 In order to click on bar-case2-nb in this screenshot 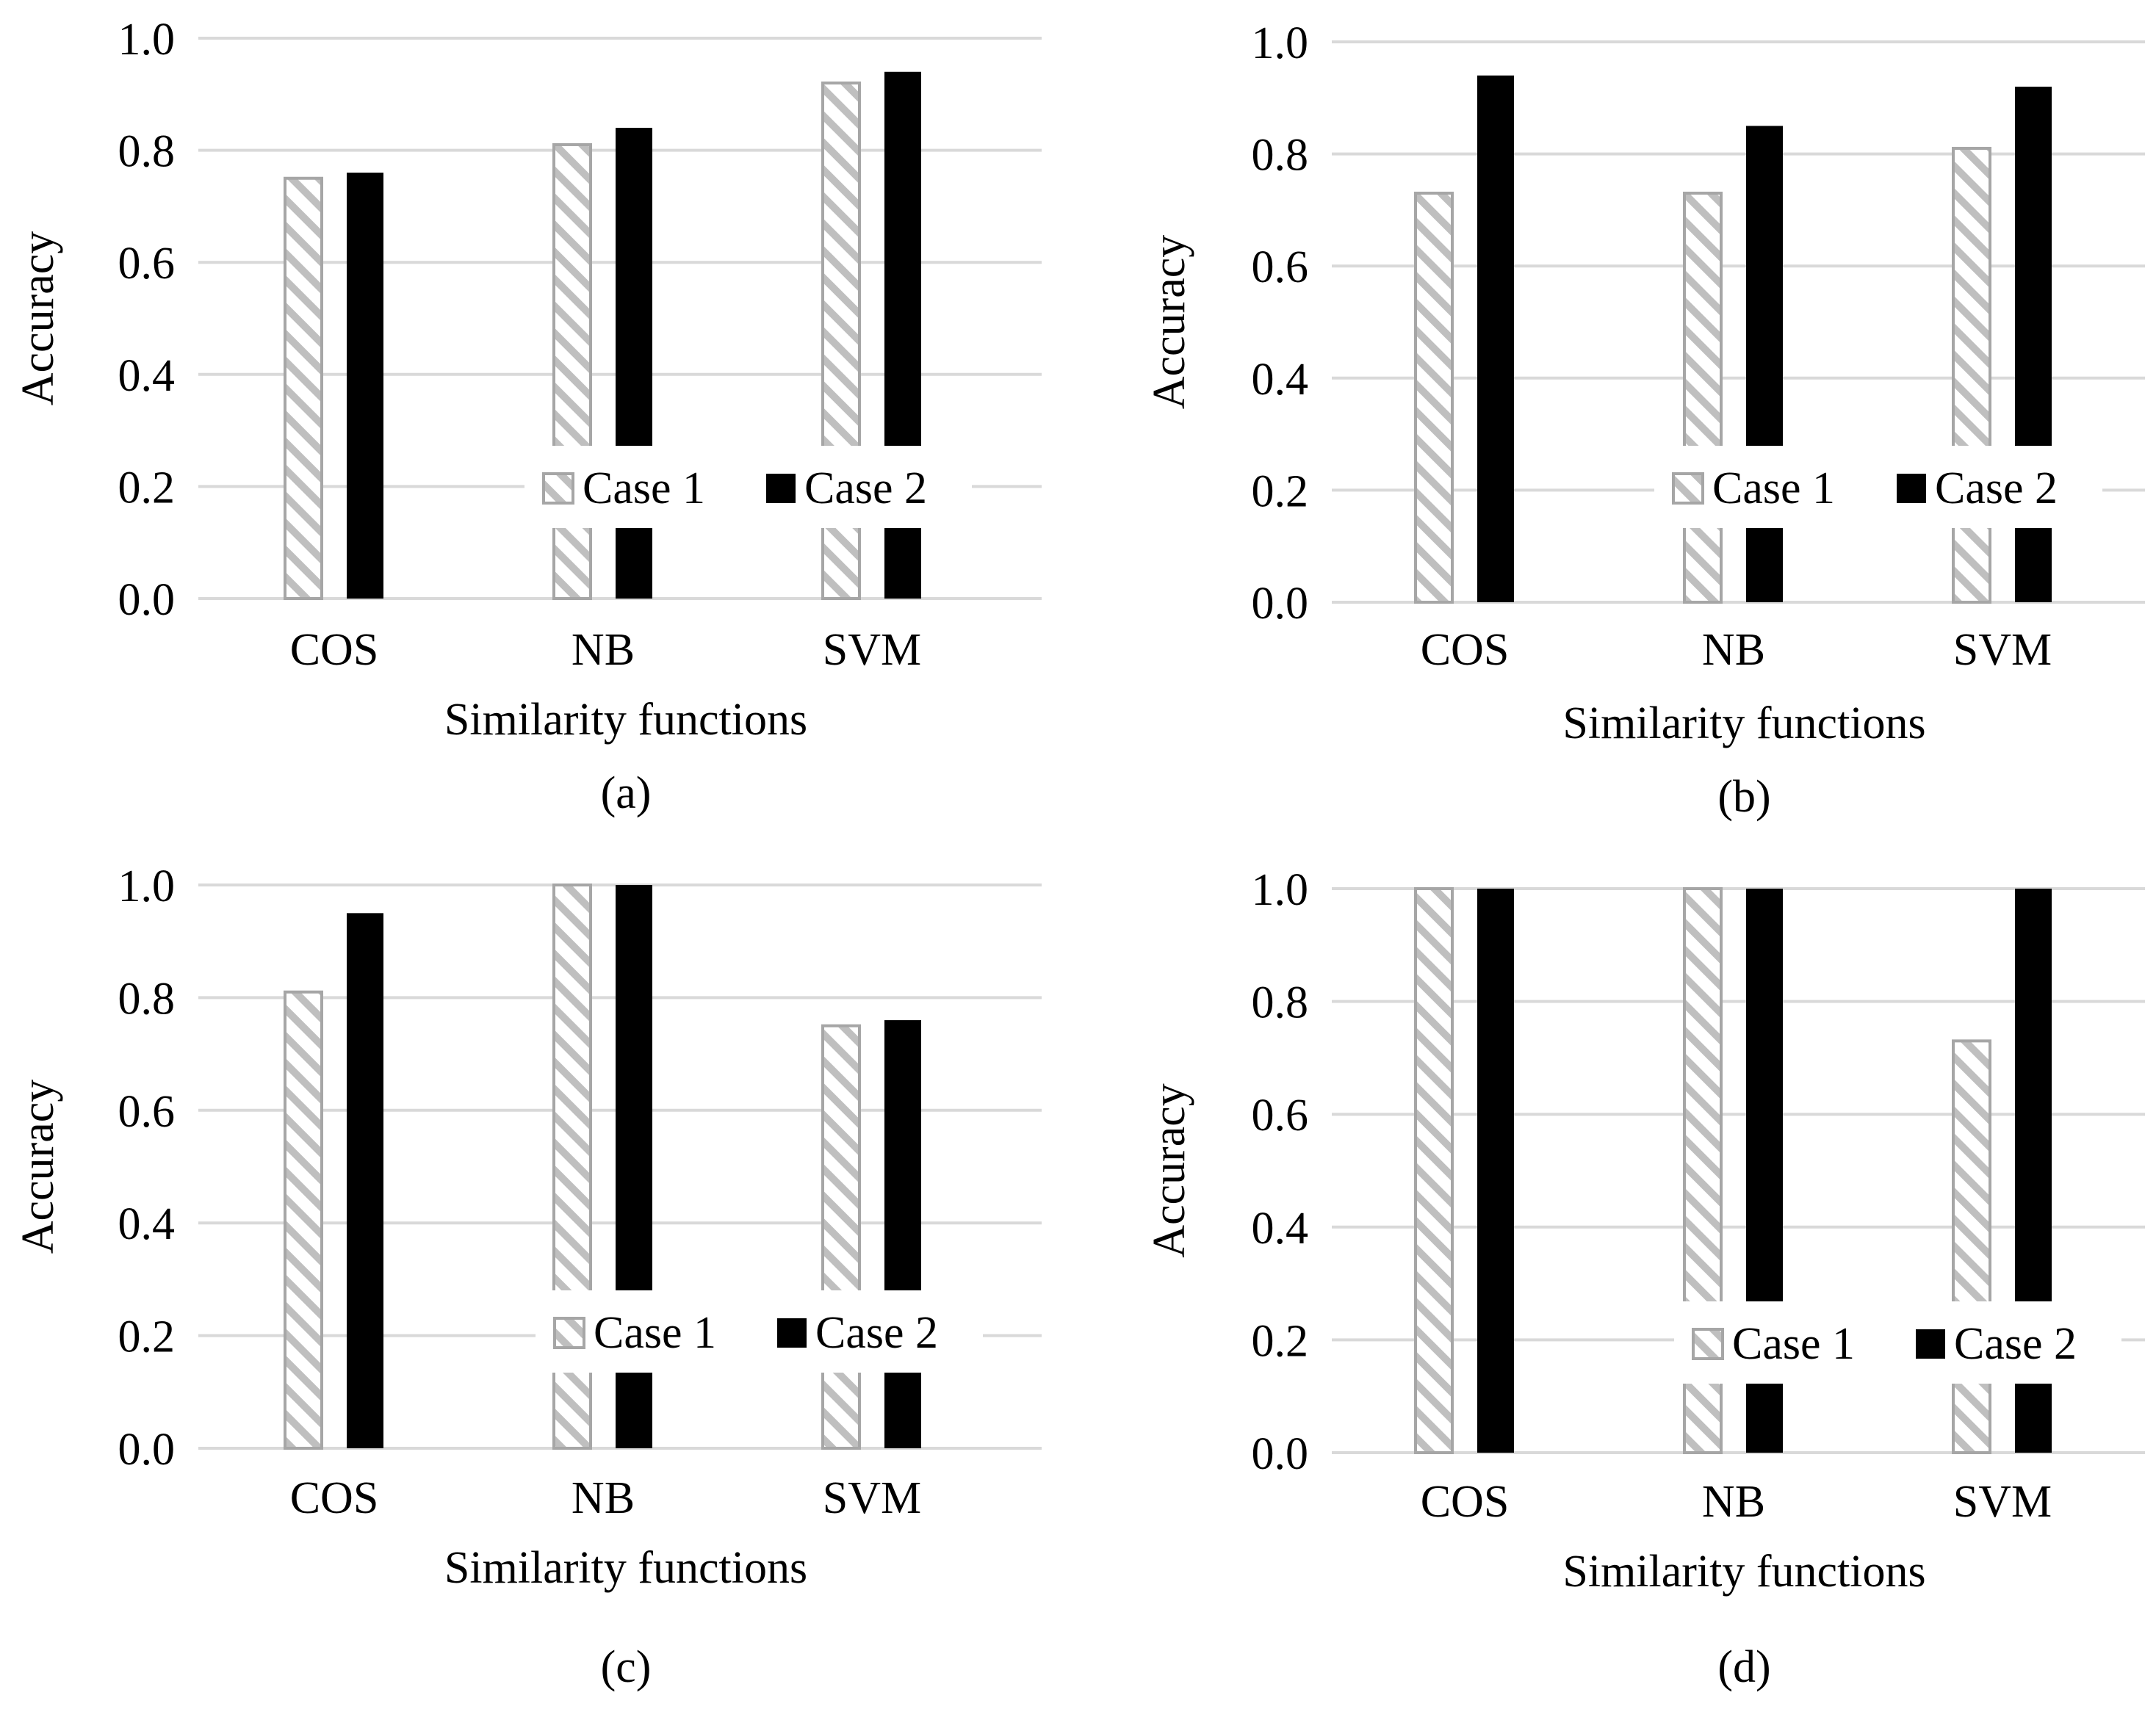, I will do `click(1764, 364)`.